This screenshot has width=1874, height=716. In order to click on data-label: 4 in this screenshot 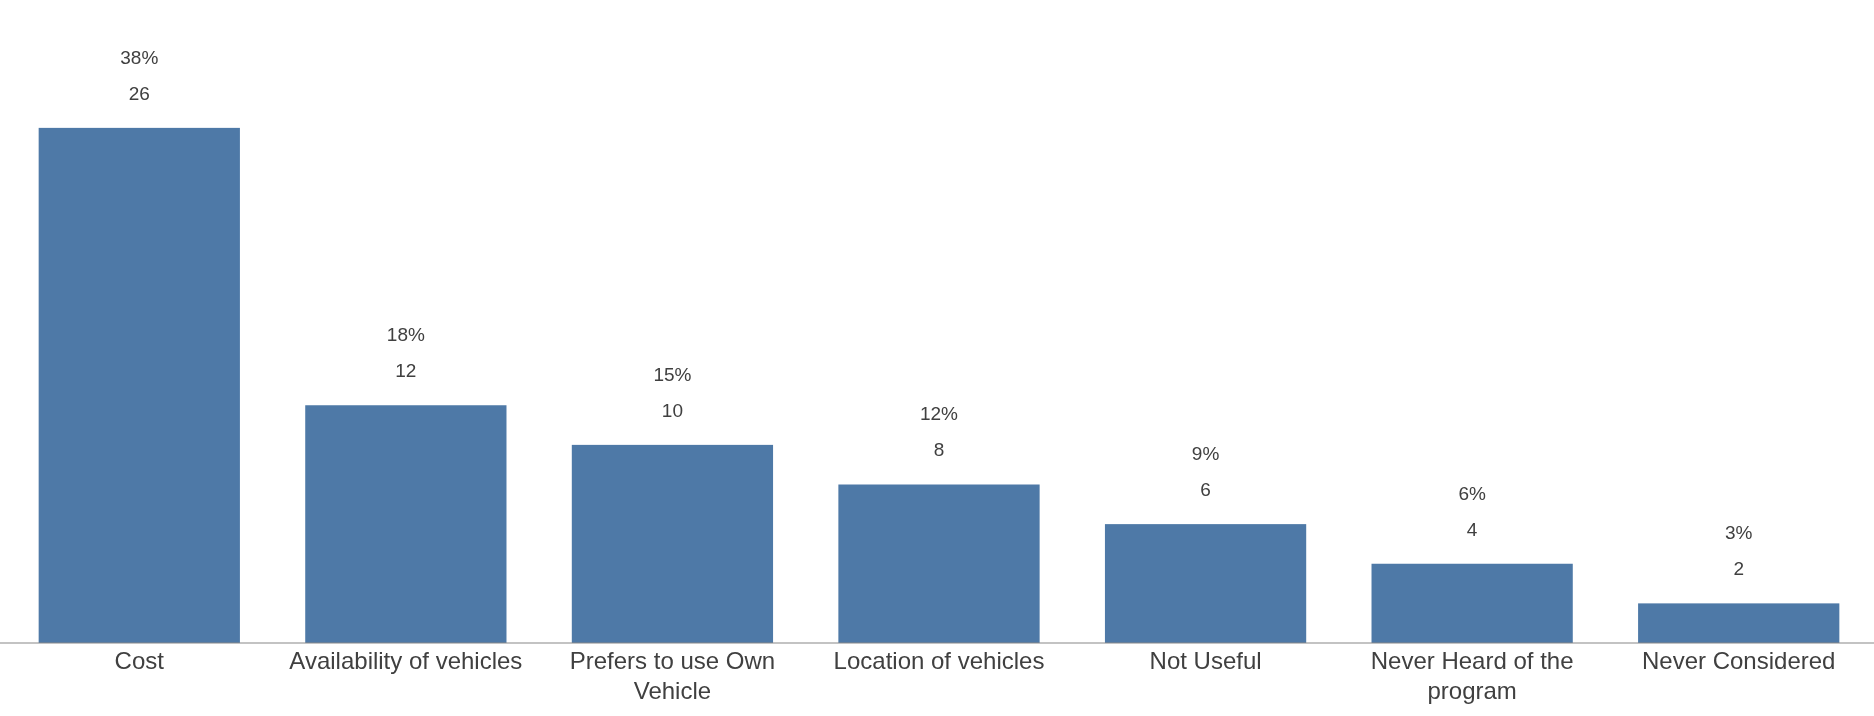, I will do `click(1472, 529)`.